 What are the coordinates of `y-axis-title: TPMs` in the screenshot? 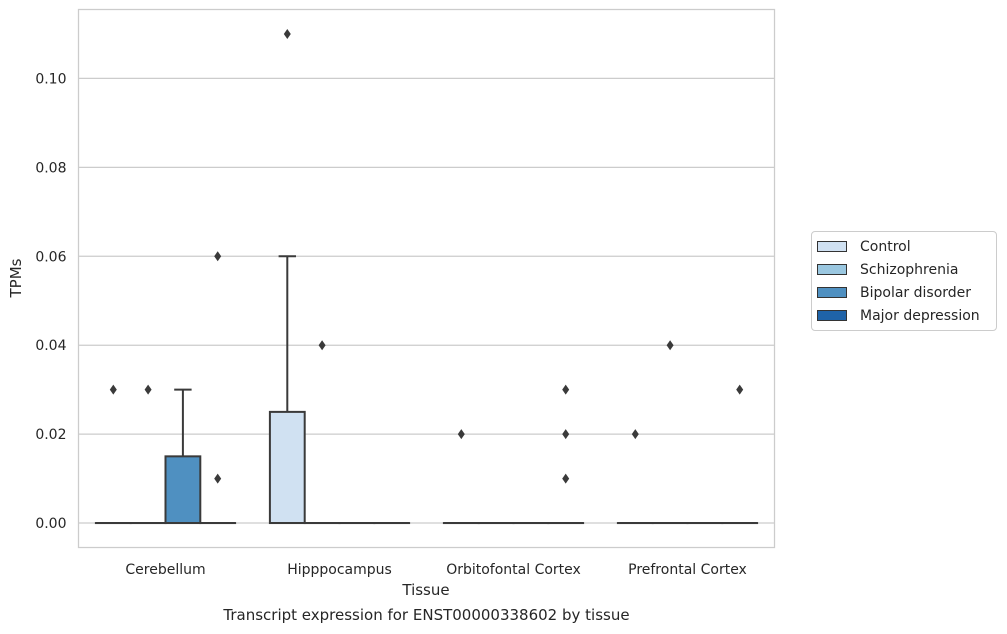 It's located at (16, 278).